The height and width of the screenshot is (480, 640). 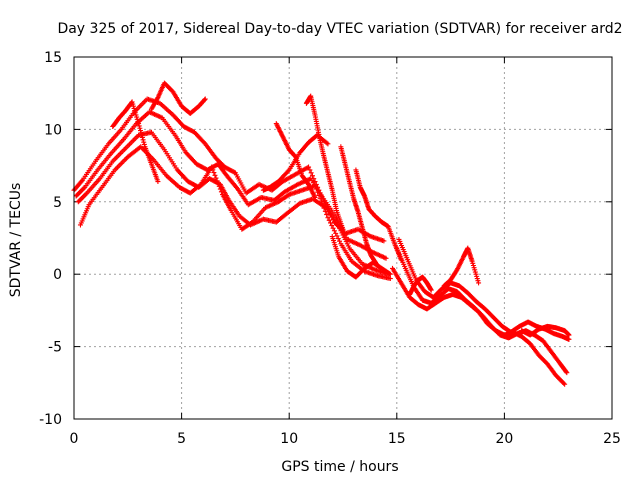 What do you see at coordinates (339, 467) in the screenshot?
I see `x-axis-label: GPS time / hours` at bounding box center [339, 467].